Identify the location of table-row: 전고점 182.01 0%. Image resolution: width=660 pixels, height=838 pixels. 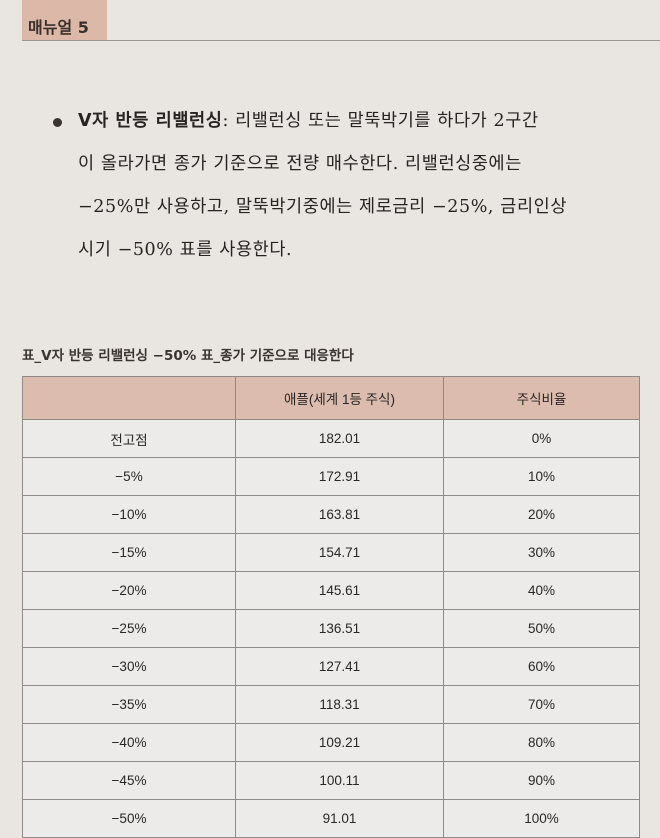
(331, 438).